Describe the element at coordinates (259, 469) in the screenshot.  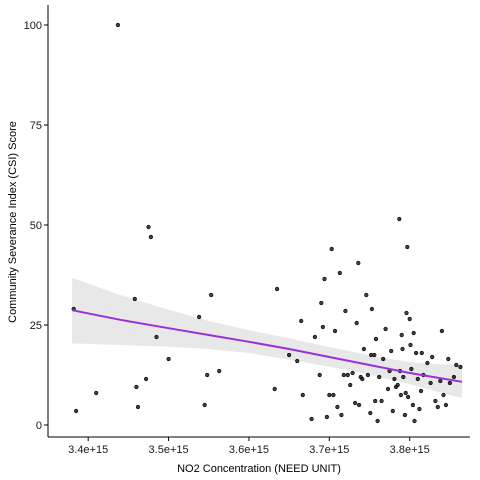
I see `x-axis-title: NO2 Concentration (NEED UNIT)` at that location.